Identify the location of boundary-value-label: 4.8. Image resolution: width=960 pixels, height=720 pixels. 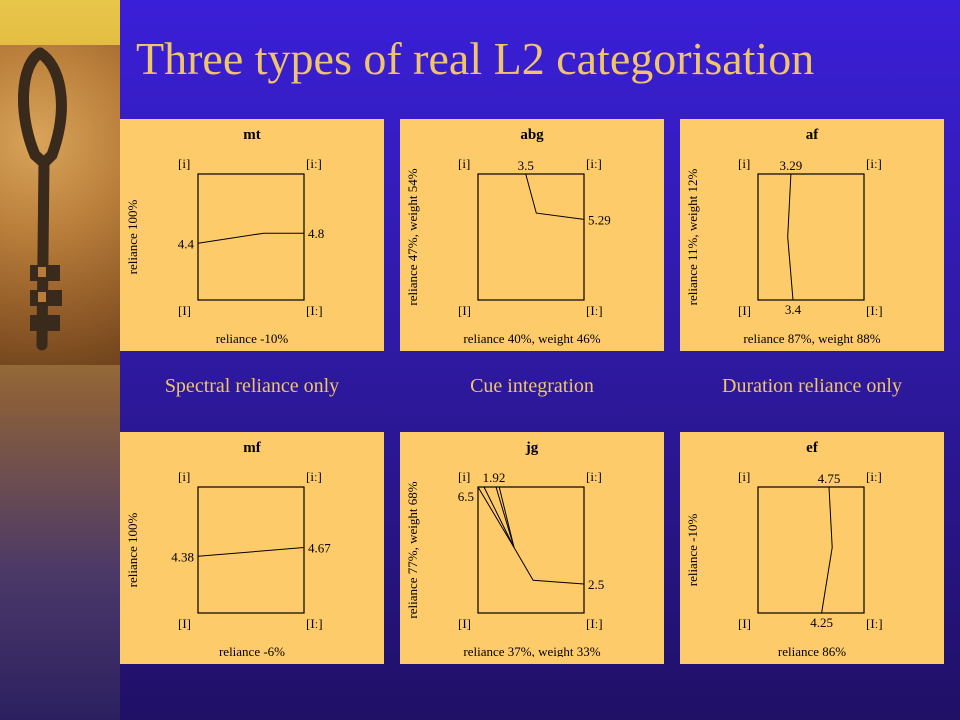
(316, 233).